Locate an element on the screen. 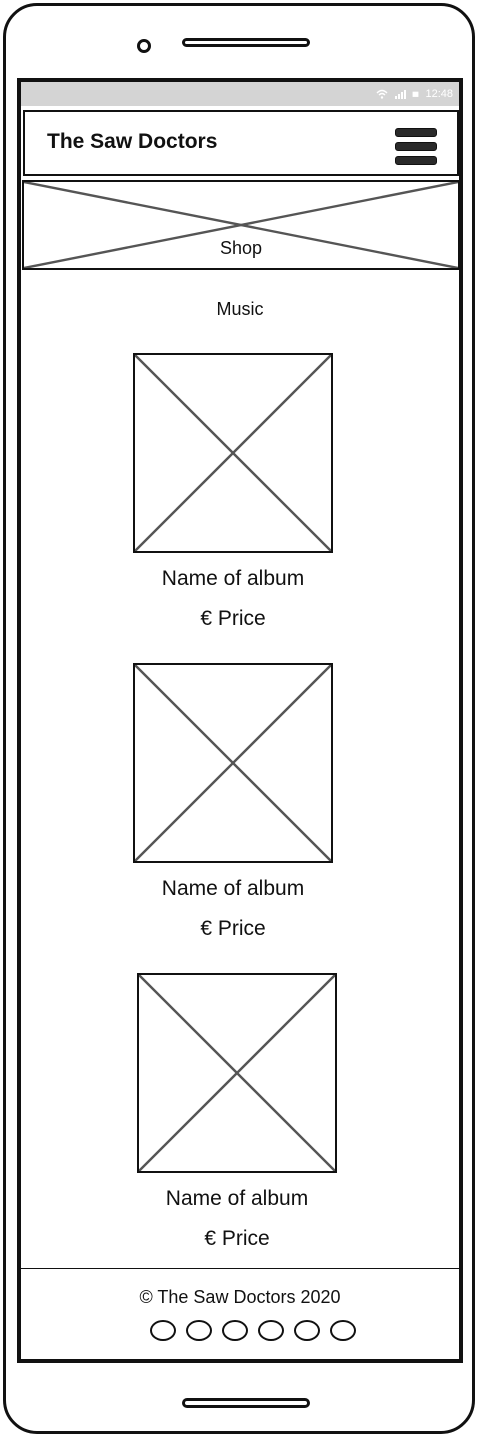 This screenshot has height=1439, width=480. signal-icon is located at coordinates (401, 94).